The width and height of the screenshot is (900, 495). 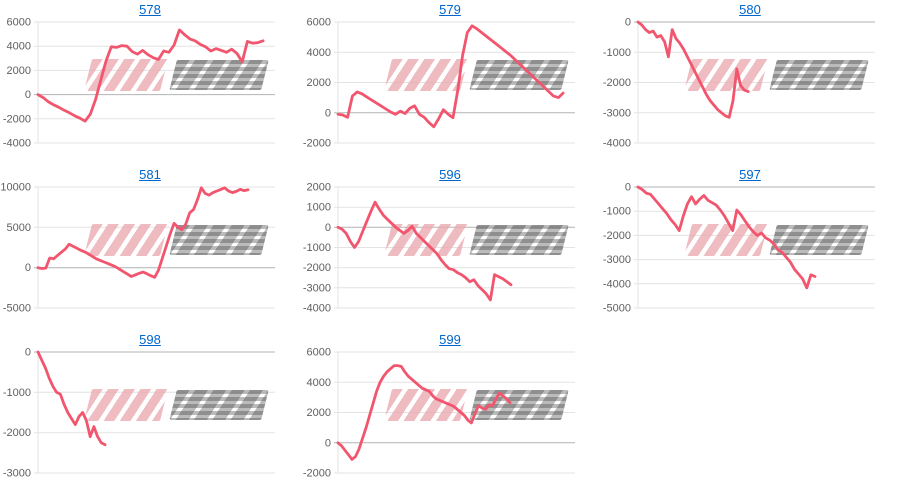 What do you see at coordinates (450, 9) in the screenshot?
I see `chart-title-link: 579` at bounding box center [450, 9].